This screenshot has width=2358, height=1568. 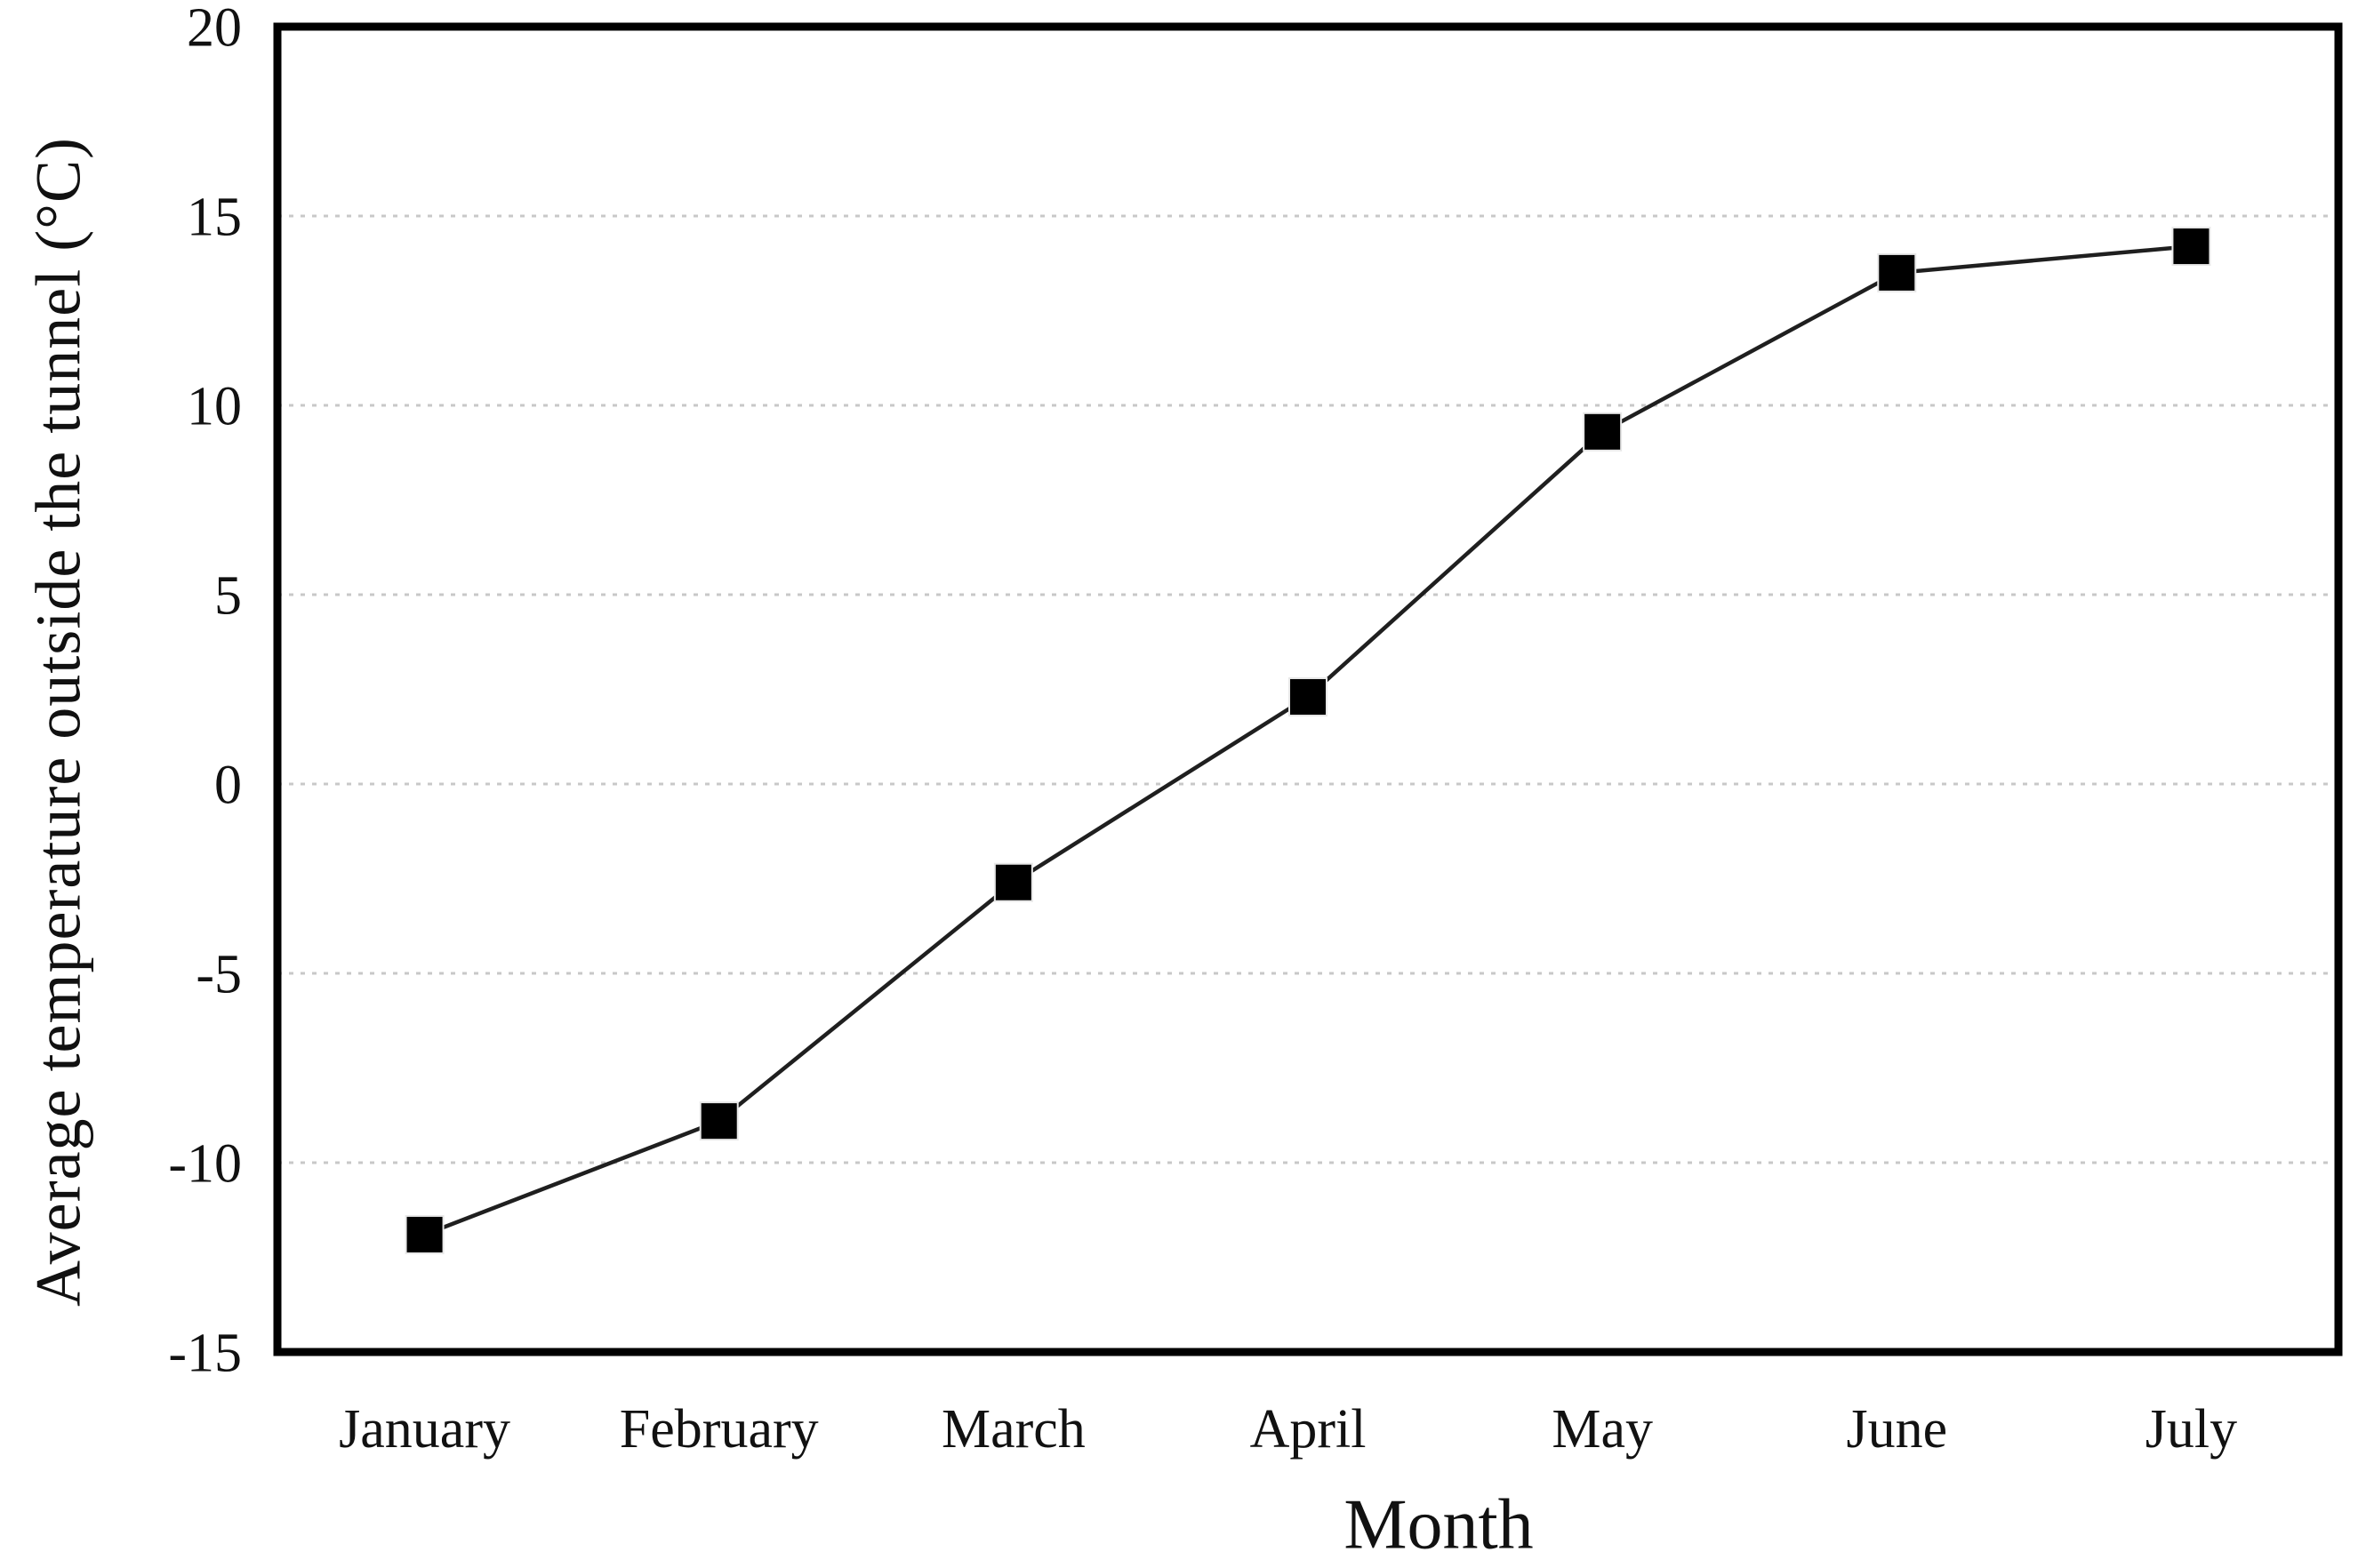 I want to click on x-tick-label: January, so click(x=424, y=1429).